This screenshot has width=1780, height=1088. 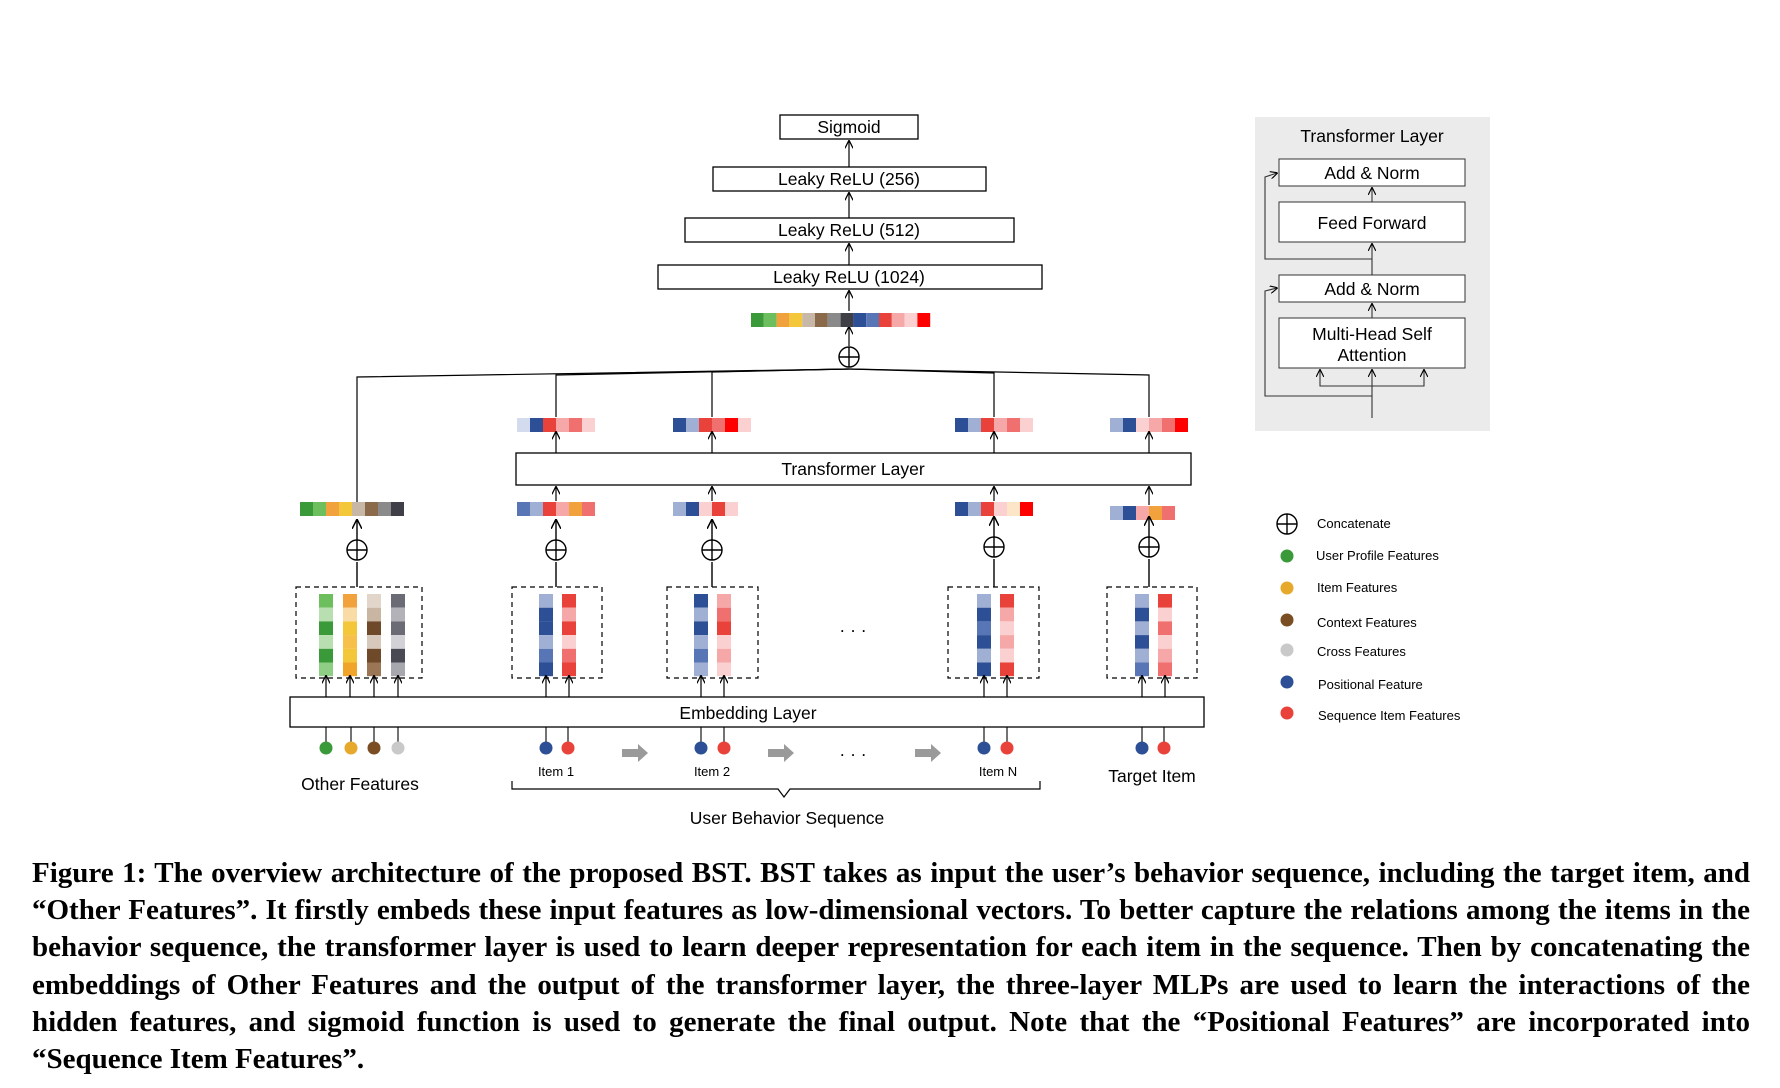 I want to click on item-2-label: Item 2, so click(x=712, y=771).